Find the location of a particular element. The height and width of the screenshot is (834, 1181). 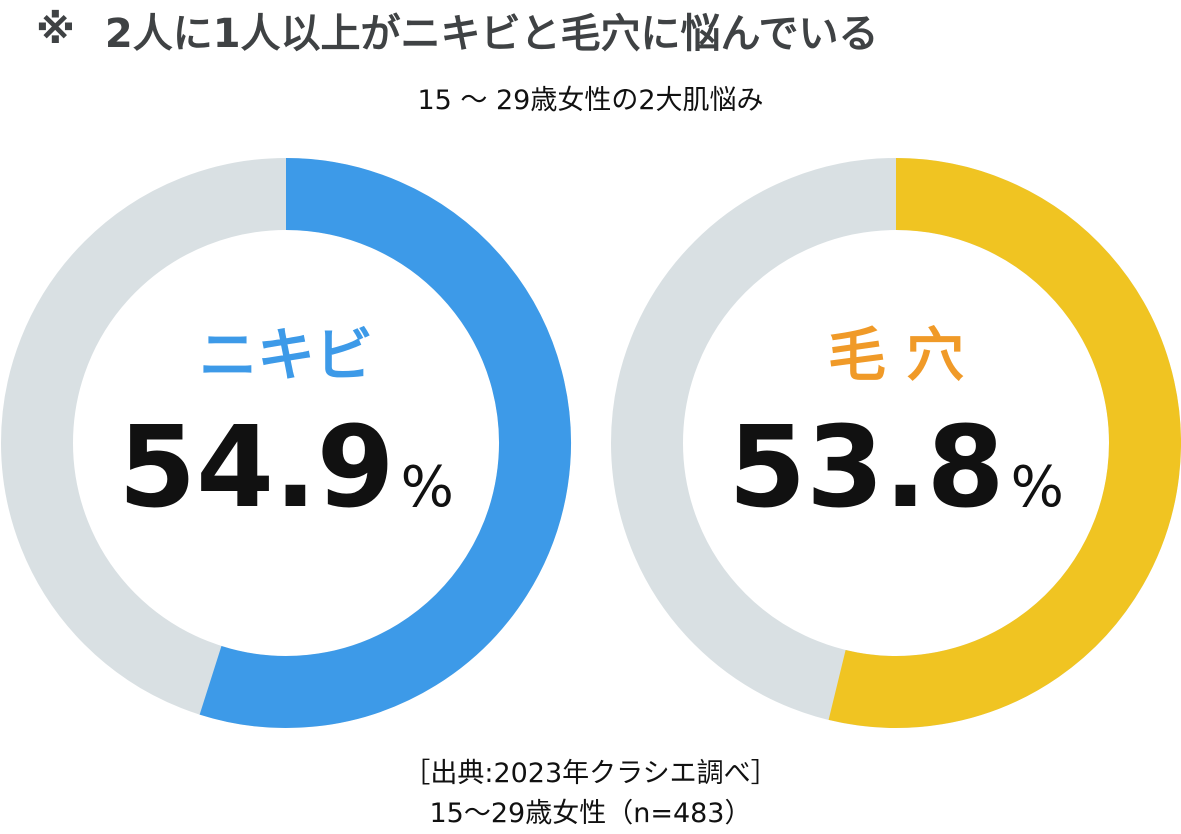

donut-label-acne: ニキビ is located at coordinates (286, 355).